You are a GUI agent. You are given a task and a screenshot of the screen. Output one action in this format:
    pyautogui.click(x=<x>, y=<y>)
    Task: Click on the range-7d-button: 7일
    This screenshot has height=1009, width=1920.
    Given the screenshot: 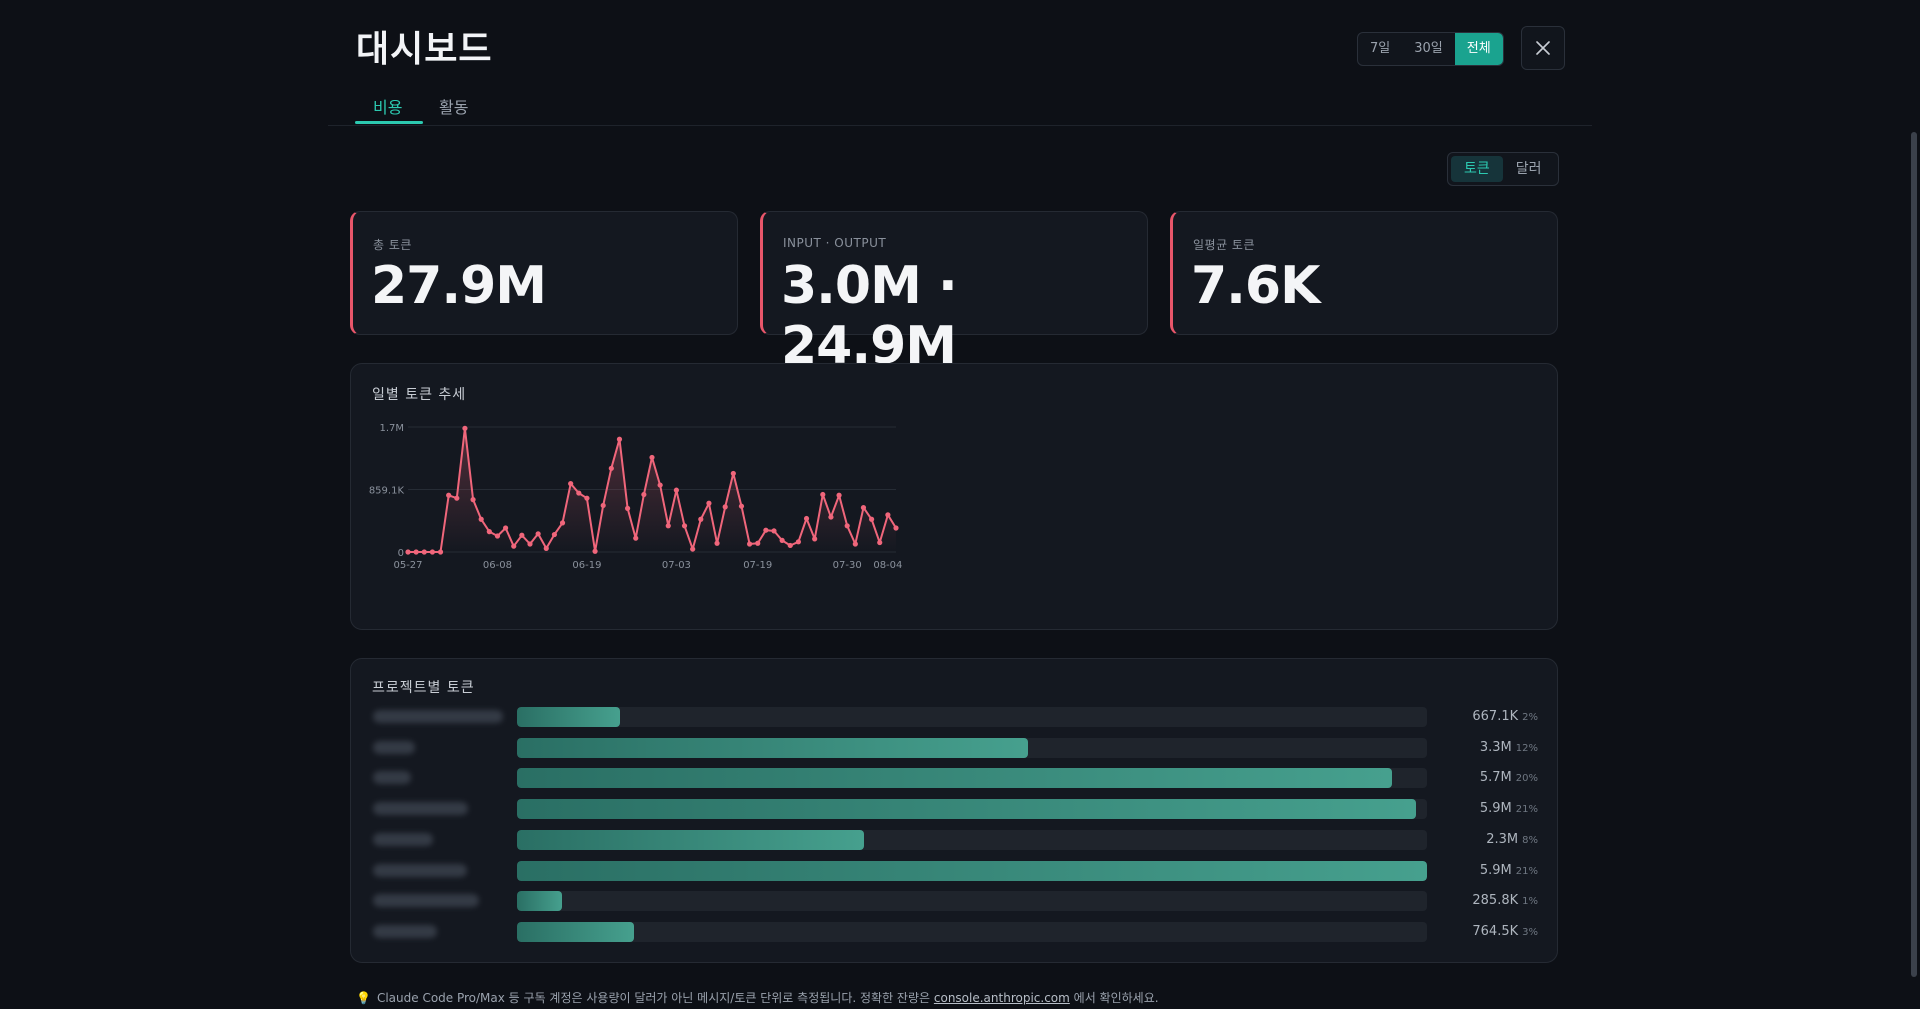 What is the action you would take?
    pyautogui.click(x=1380, y=48)
    